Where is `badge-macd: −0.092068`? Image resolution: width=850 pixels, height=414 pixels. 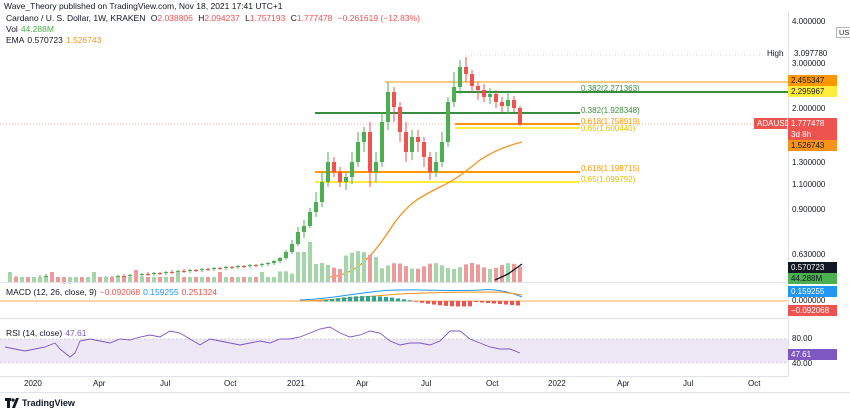
badge-macd: −0.092068 is located at coordinates (812, 310).